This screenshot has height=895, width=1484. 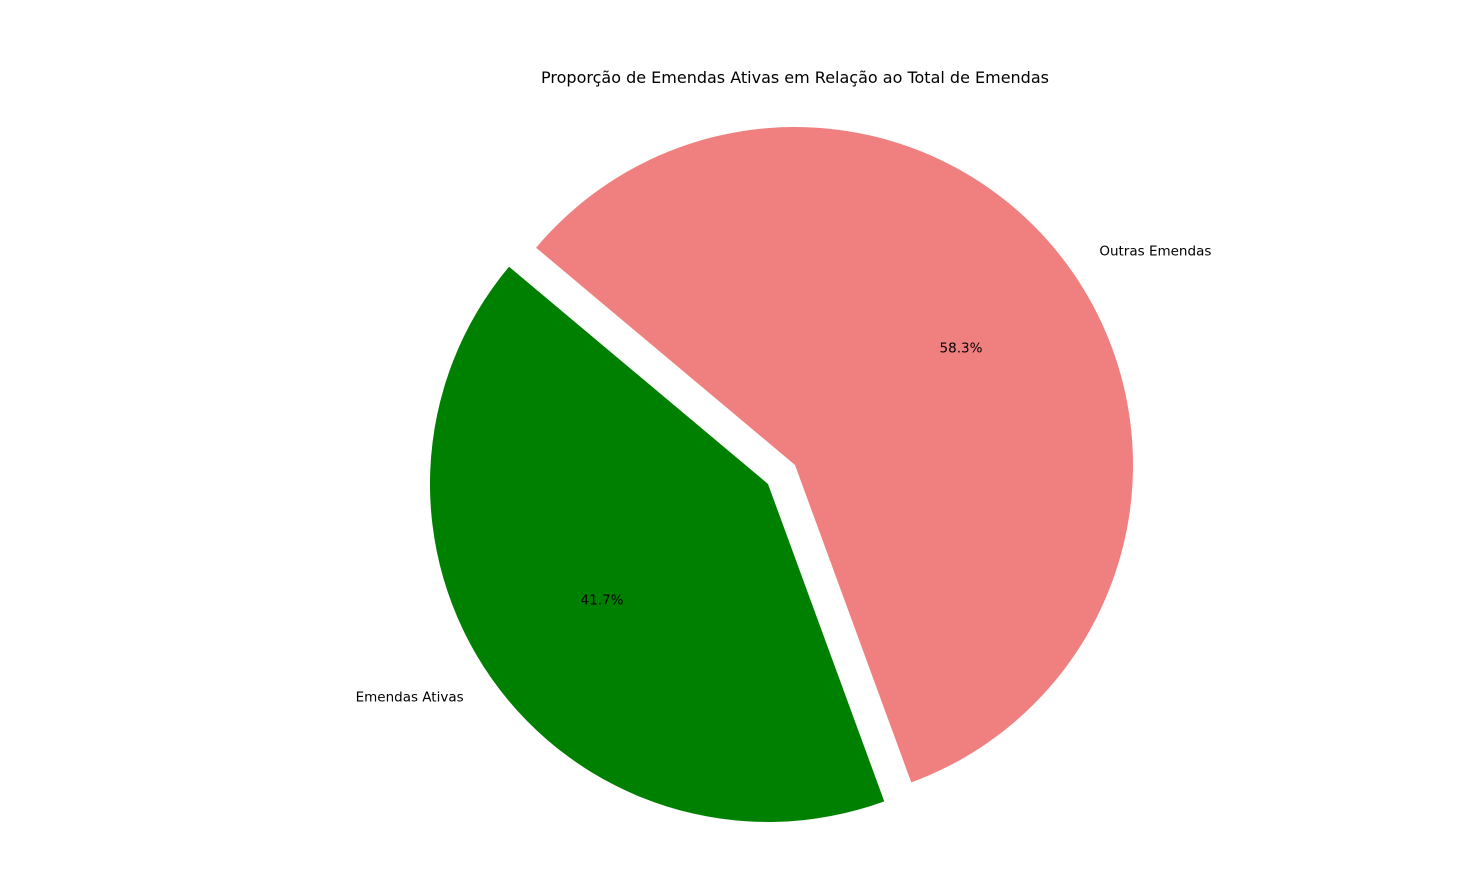 What do you see at coordinates (602, 600) in the screenshot?
I see `slice-percent-1: 41.7%` at bounding box center [602, 600].